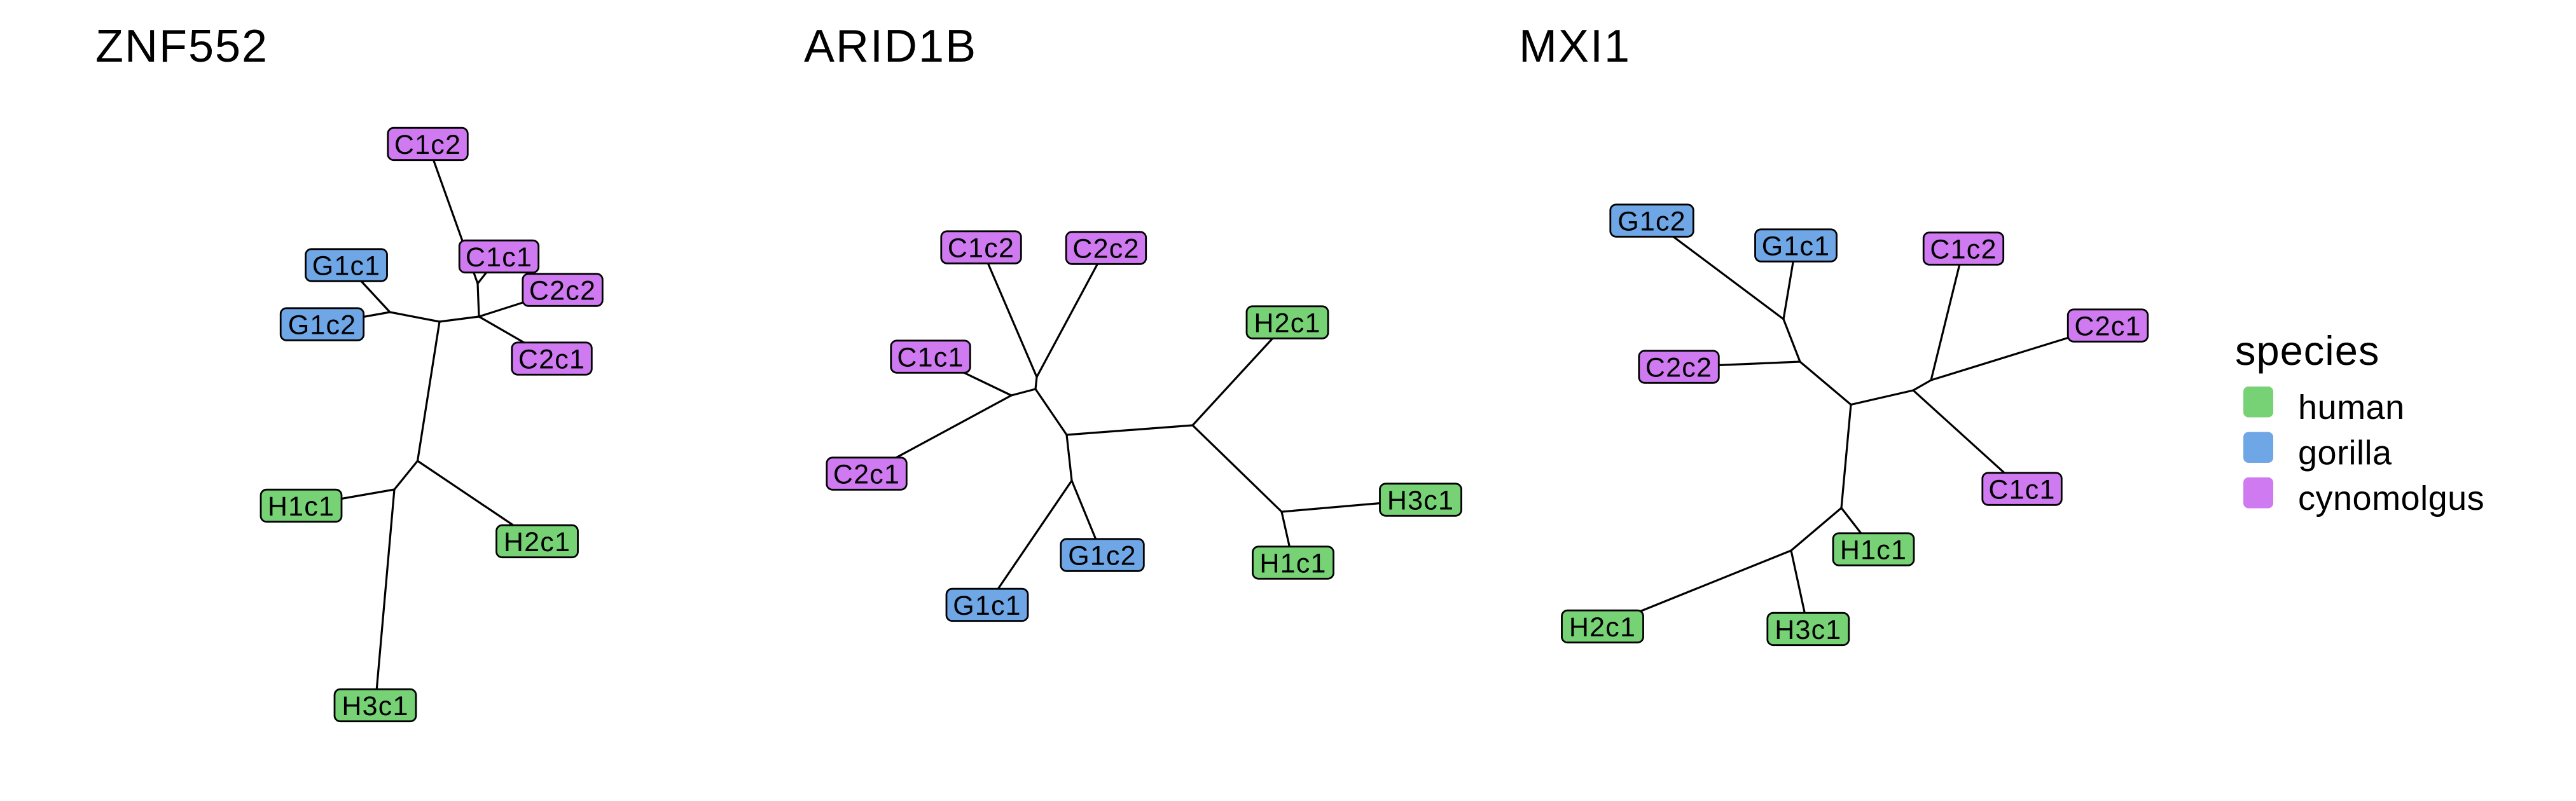 The width and height of the screenshot is (2576, 801). Describe the element at coordinates (890, 46) in the screenshot. I see `svg-text: ARID1B` at that location.